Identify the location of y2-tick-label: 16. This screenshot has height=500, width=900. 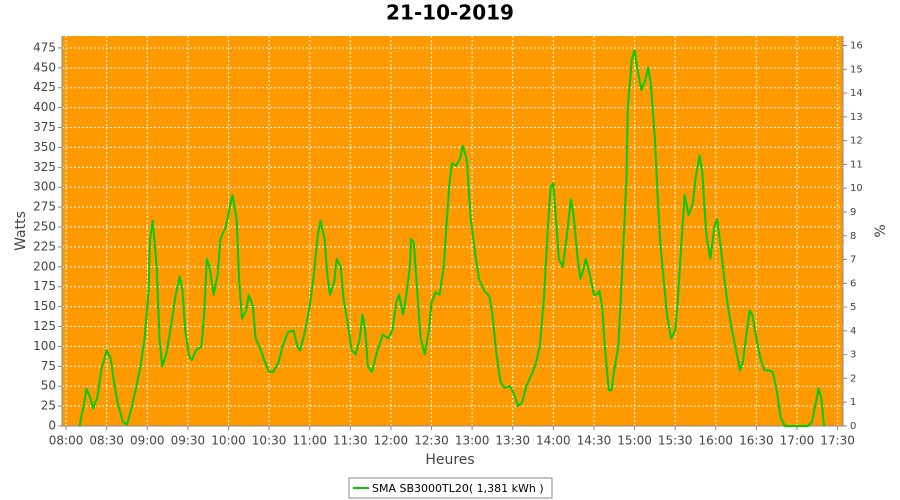
(856, 46).